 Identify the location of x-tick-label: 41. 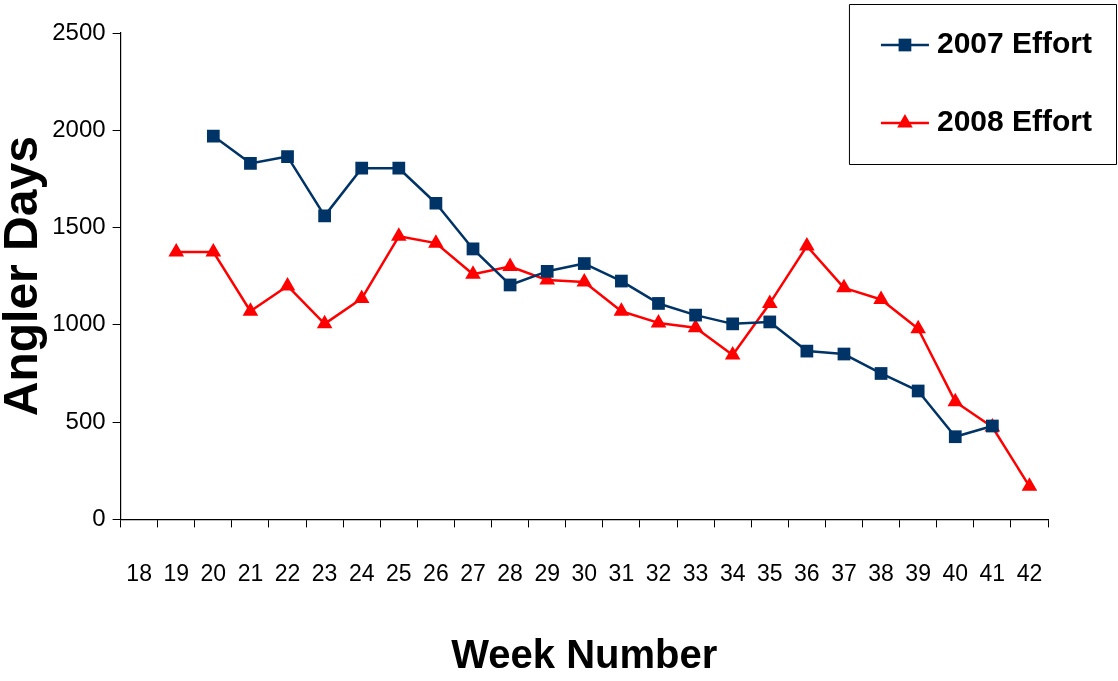
(992, 572).